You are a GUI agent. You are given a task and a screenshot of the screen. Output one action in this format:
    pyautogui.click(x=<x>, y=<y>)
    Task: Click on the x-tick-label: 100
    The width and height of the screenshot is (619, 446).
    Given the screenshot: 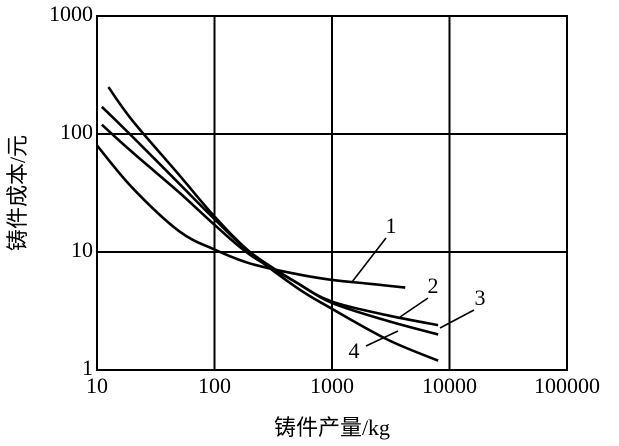 What is the action you would take?
    pyautogui.click(x=214, y=385)
    